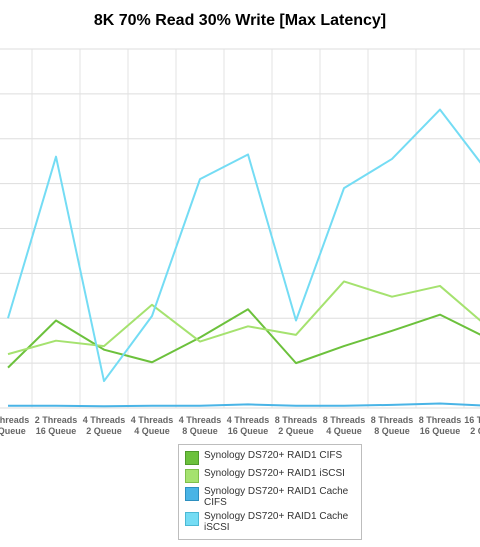  I want to click on x-tick-label: 4 Threads 8 Queue, so click(200, 425).